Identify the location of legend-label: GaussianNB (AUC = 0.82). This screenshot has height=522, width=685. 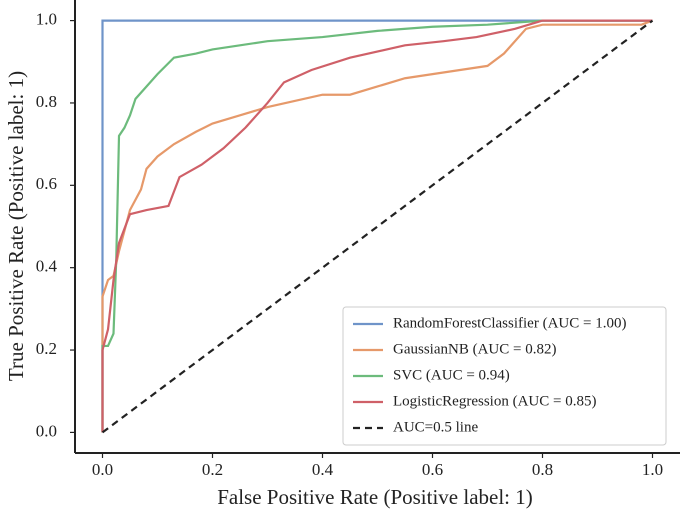
(474, 349).